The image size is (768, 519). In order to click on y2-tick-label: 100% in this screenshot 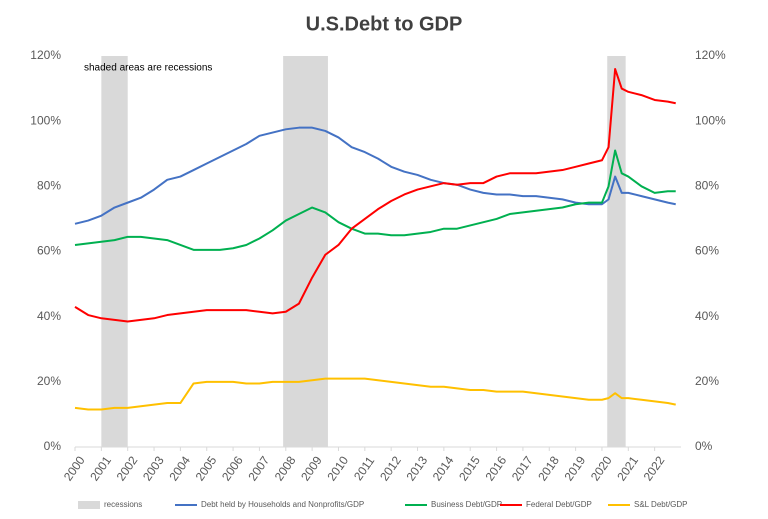, I will do `click(710, 120)`.